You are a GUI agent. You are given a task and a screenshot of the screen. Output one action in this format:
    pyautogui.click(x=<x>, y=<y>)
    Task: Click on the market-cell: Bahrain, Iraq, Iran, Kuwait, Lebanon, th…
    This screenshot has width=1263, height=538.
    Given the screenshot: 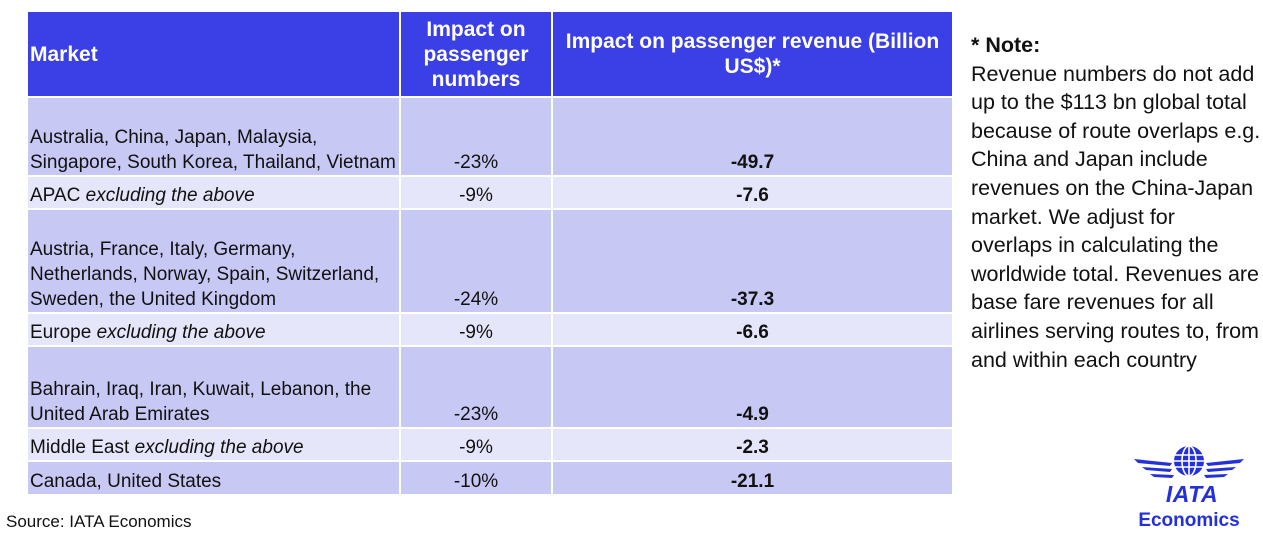 What is the action you would take?
    pyautogui.click(x=214, y=386)
    